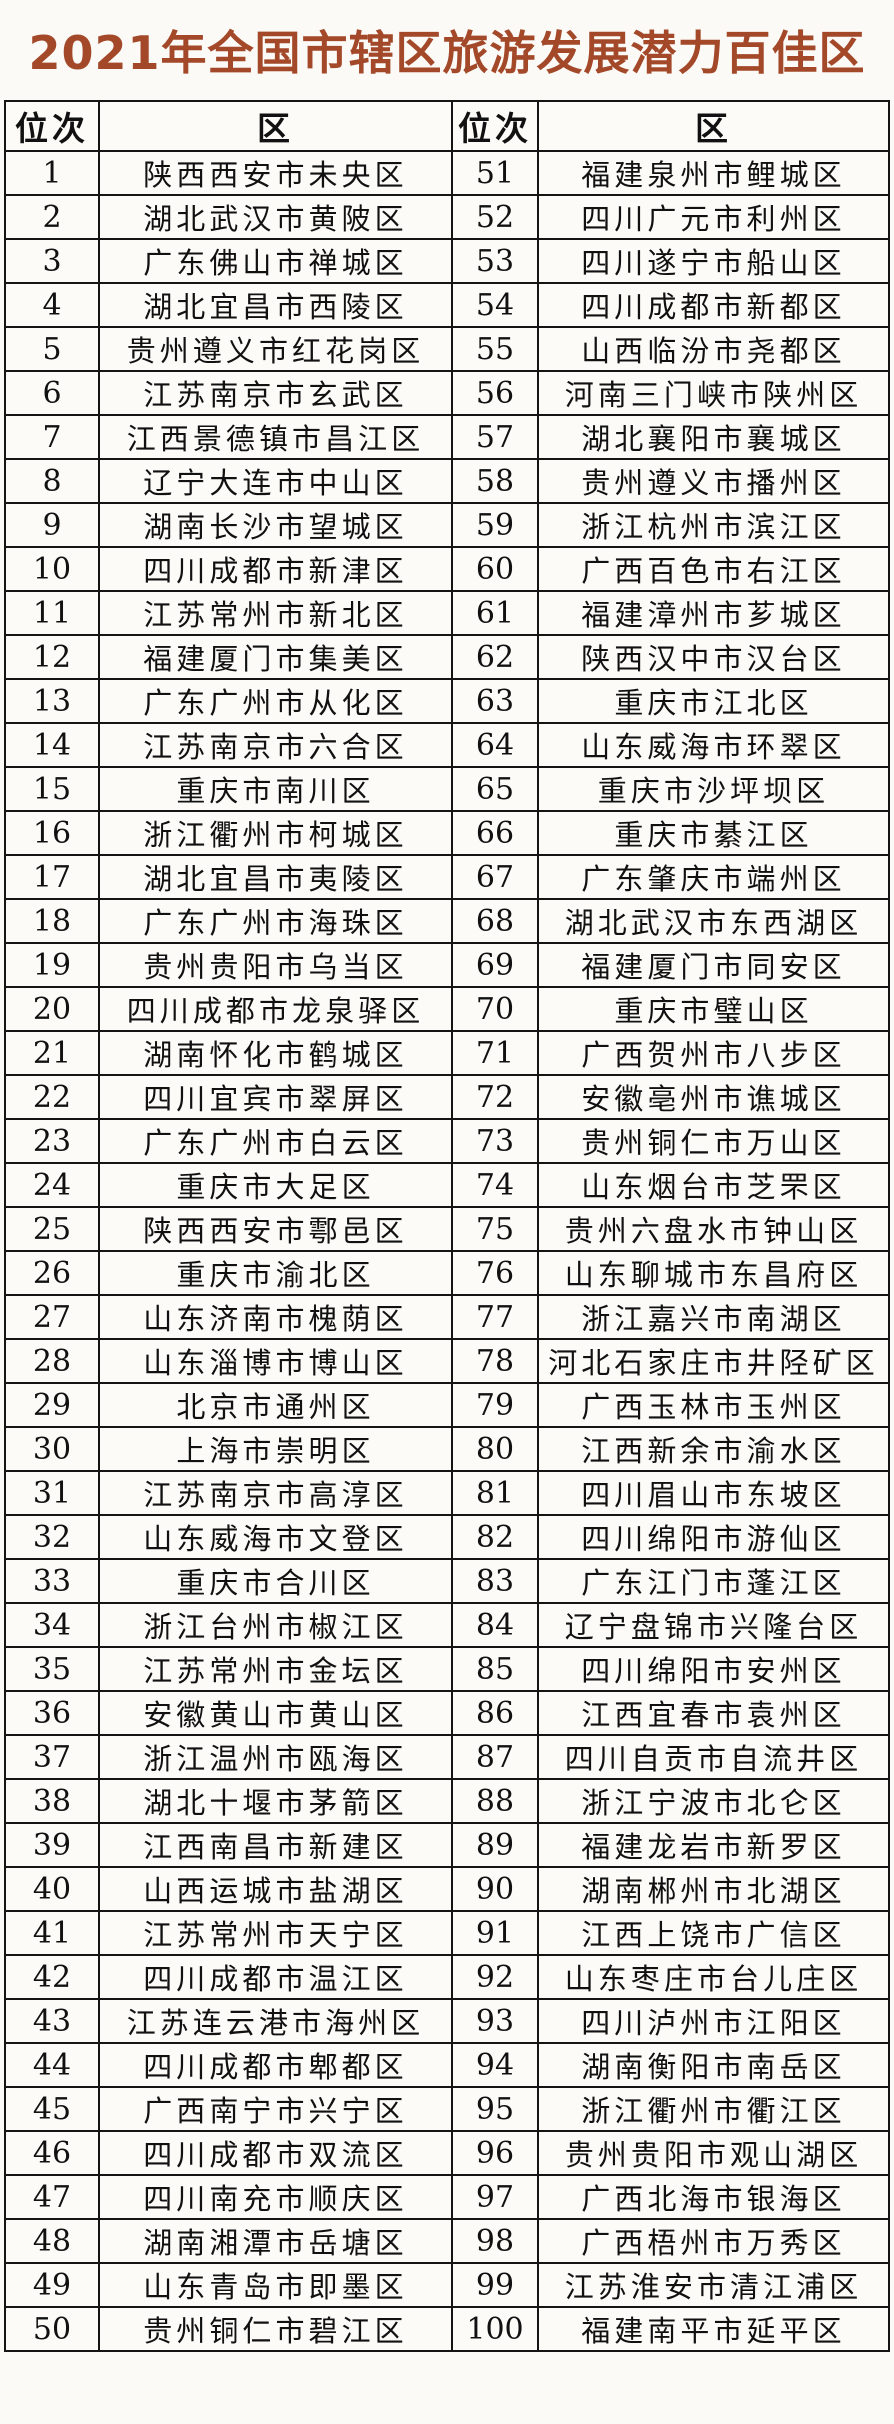 This screenshot has height=2424, width=894. Describe the element at coordinates (275, 261) in the screenshot. I see `district-left-cell: 广东佛山市禅城区` at that location.